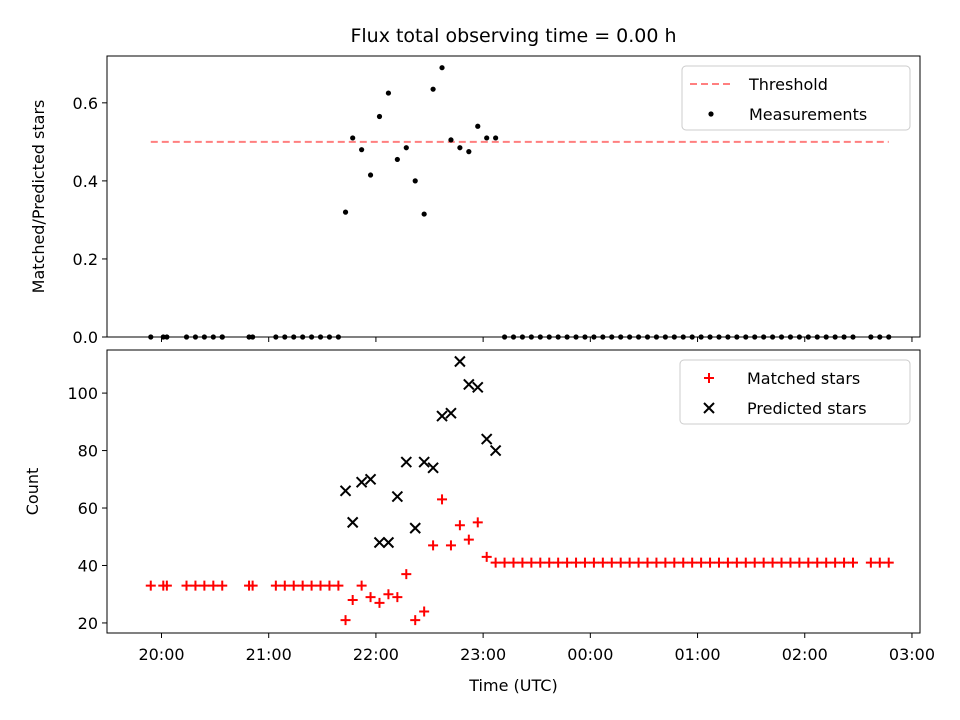 This screenshot has width=960, height=720. Describe the element at coordinates (512, 685) in the screenshot. I see `x-axis-label: Time (UTC)` at that location.